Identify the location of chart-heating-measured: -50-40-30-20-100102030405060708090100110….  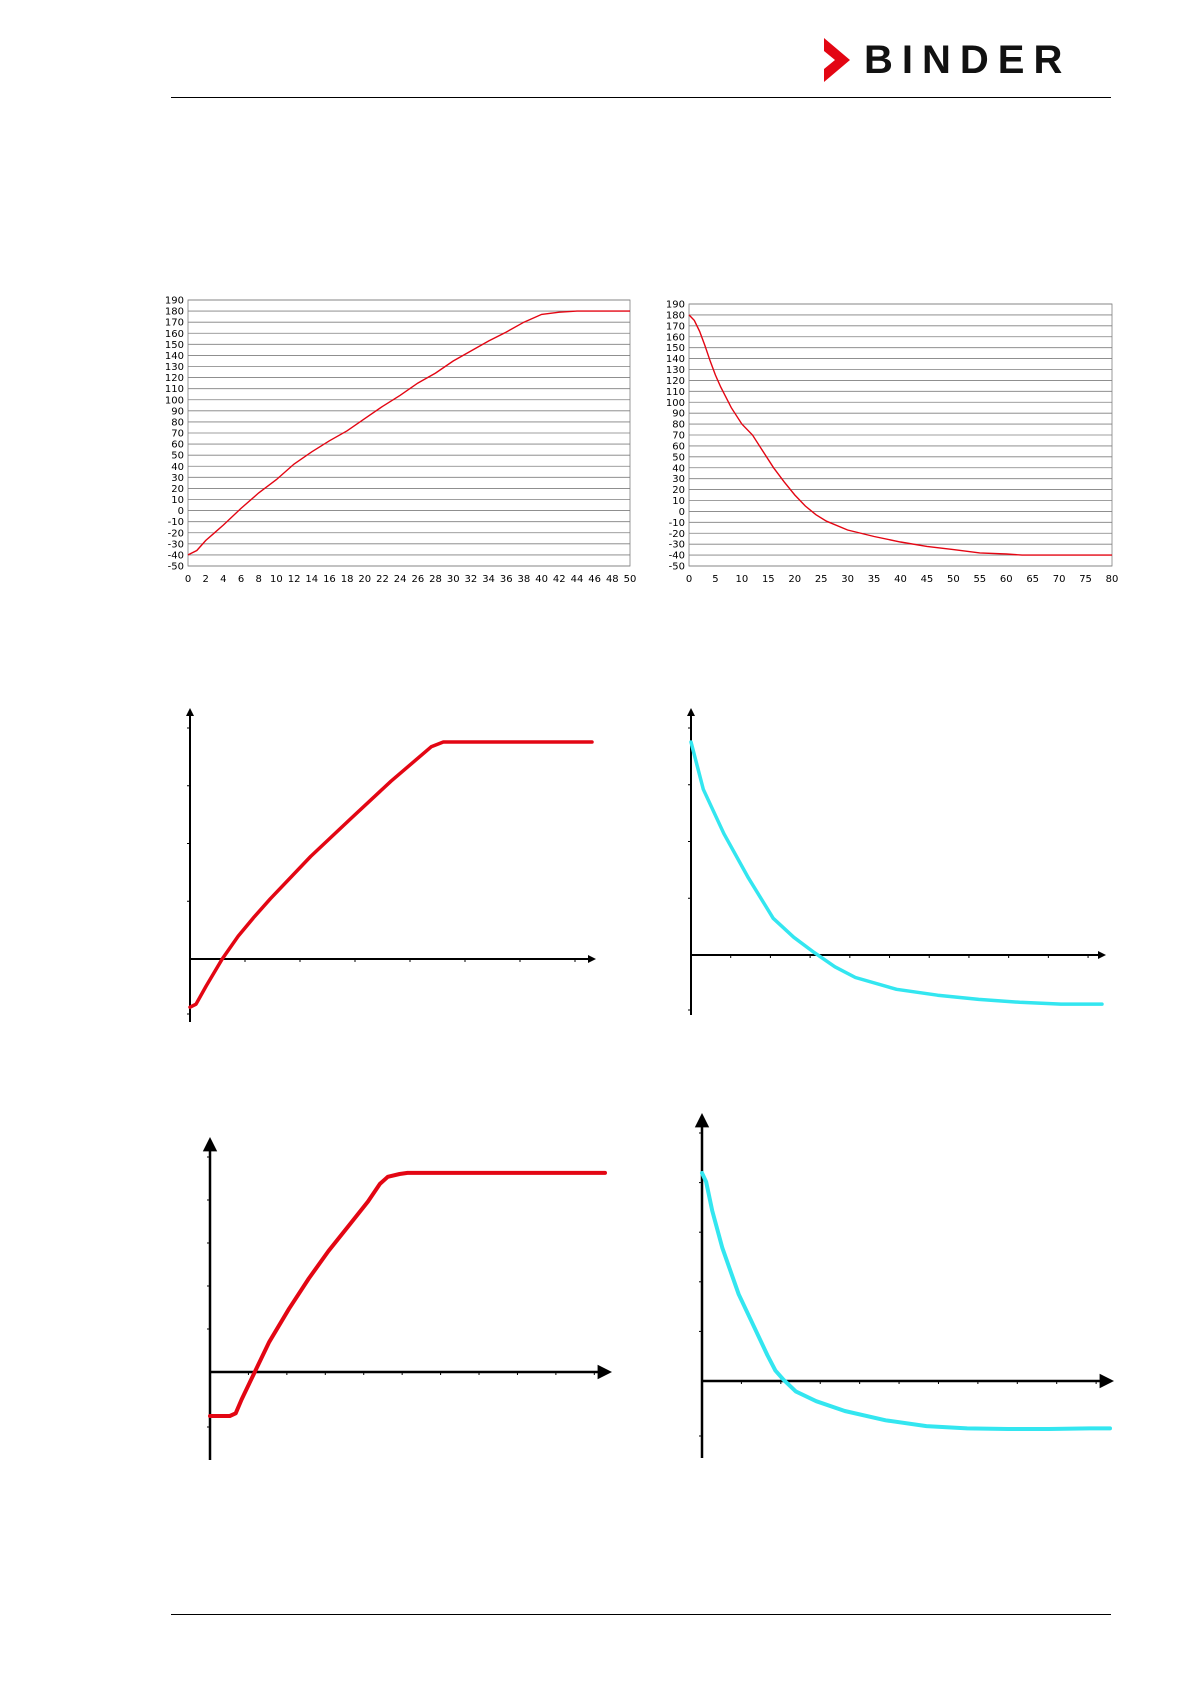
(400, 441).